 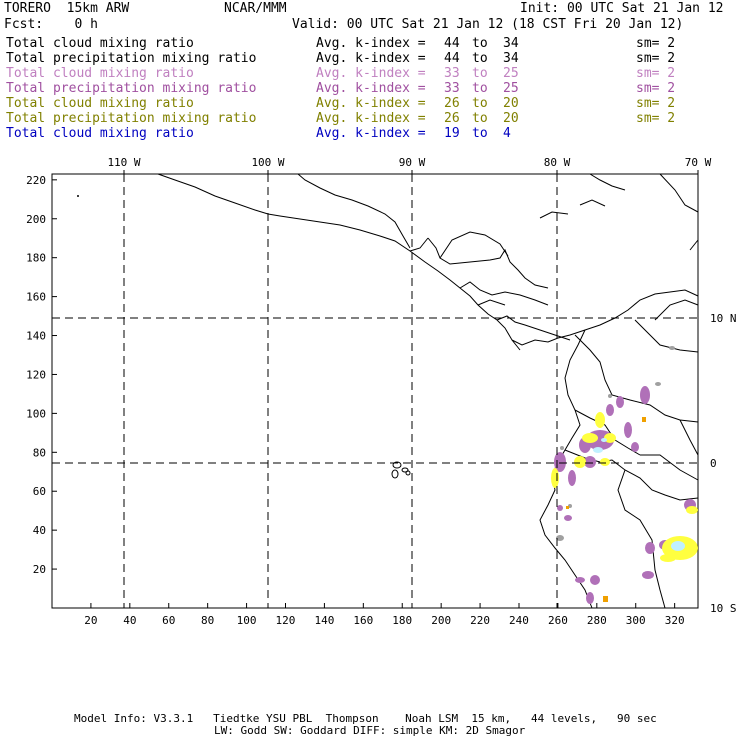 What do you see at coordinates (441, 620) in the screenshot?
I see `x-tick-label: 200` at bounding box center [441, 620].